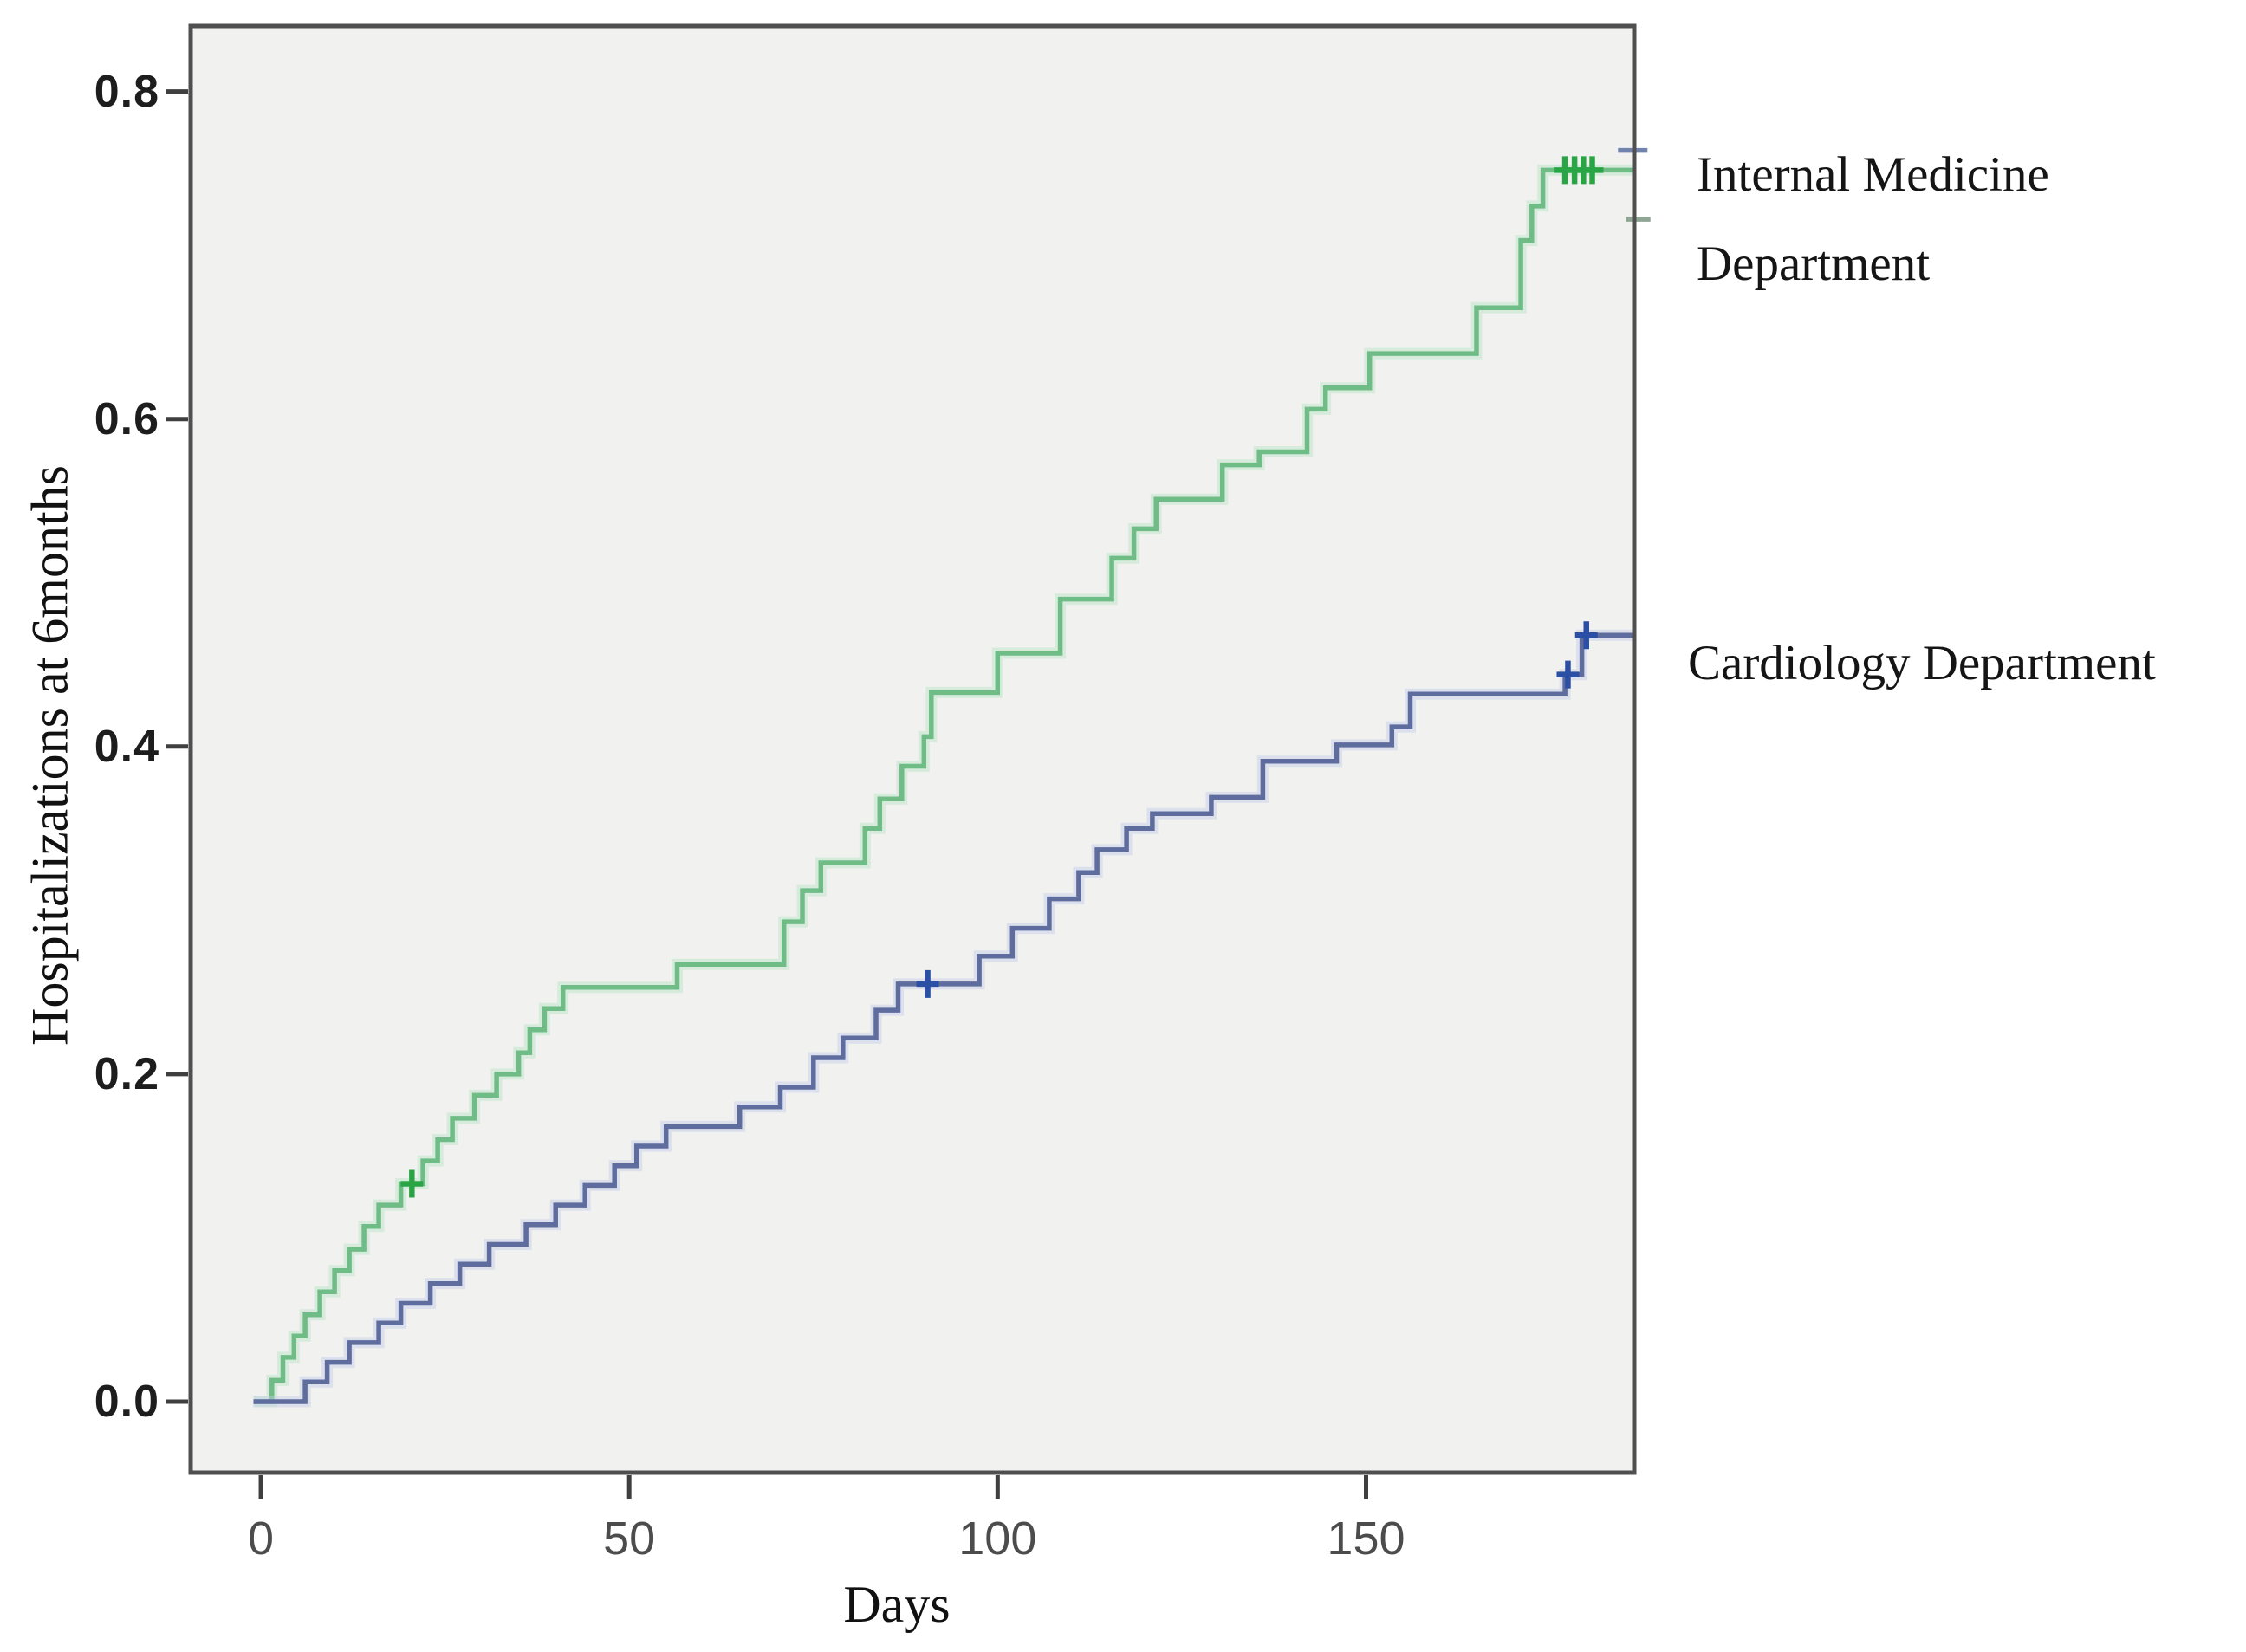  I want to click on y-tick-label: 0.8, so click(127, 91).